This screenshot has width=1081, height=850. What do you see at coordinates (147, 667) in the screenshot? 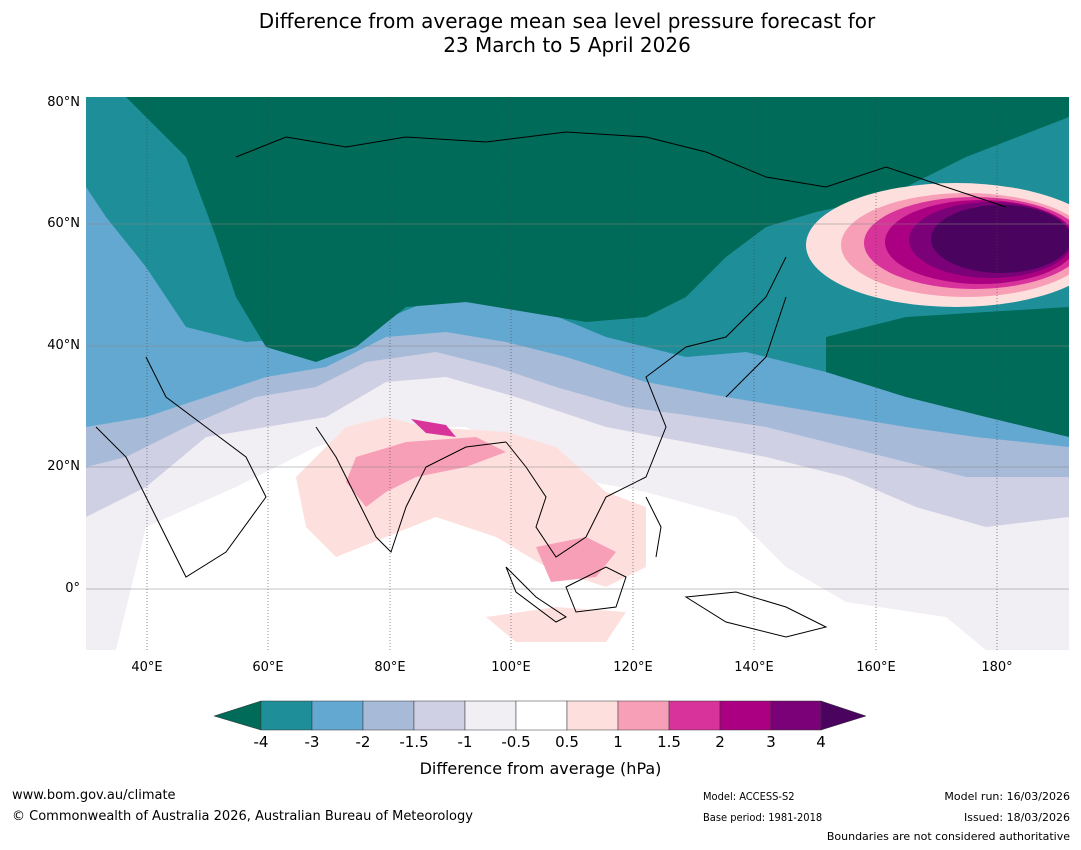
I see `lon-label-40e: 40°E` at bounding box center [147, 667].